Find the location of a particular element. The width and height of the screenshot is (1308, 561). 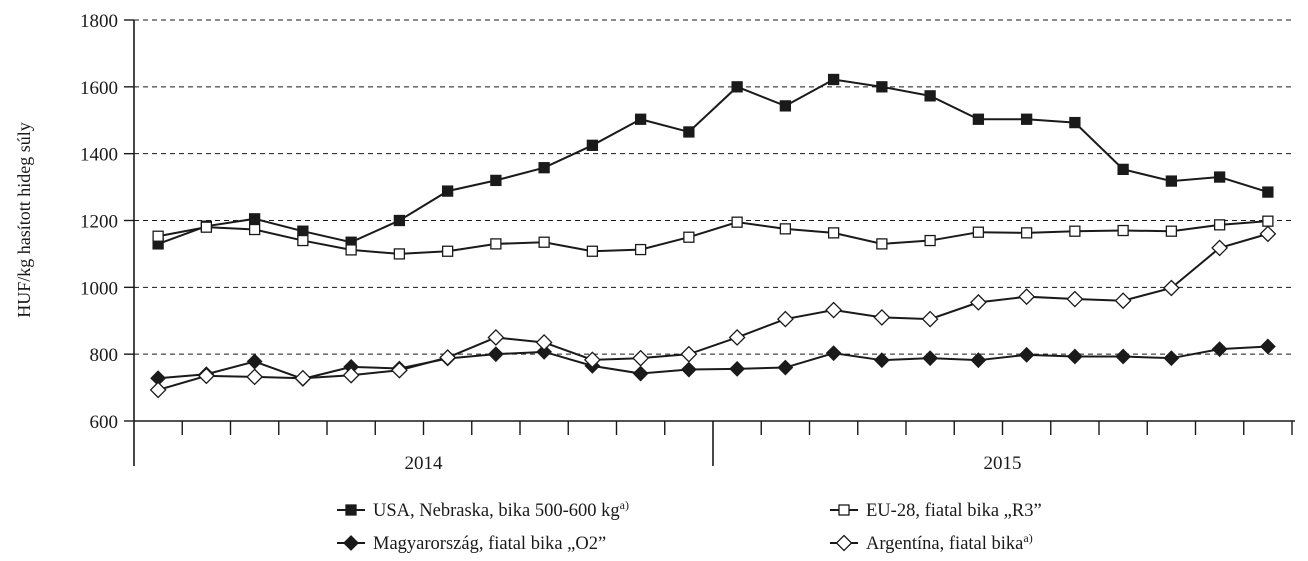

y-tick-label: 1400 is located at coordinates (99, 155).